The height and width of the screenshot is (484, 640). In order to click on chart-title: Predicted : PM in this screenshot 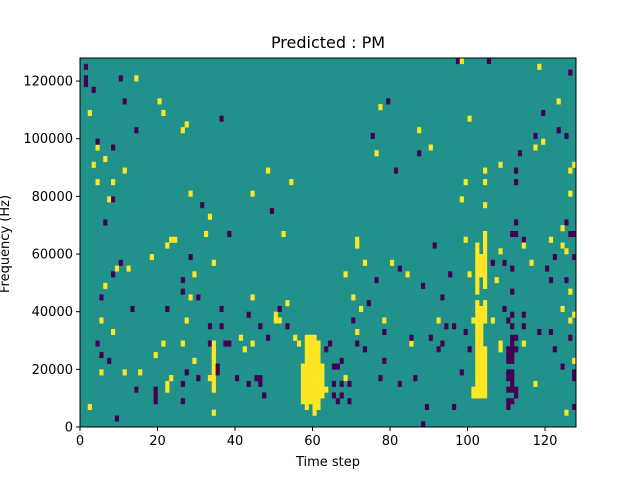, I will do `click(328, 42)`.